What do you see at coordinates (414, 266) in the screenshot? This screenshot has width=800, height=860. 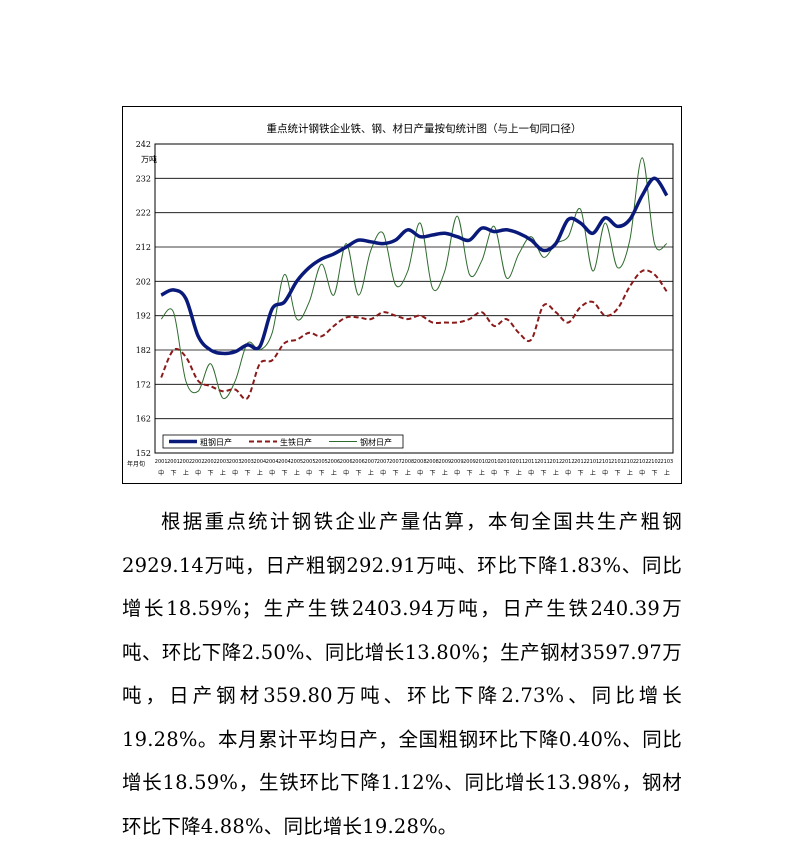 I see `series-line-solid-thick` at bounding box center [414, 266].